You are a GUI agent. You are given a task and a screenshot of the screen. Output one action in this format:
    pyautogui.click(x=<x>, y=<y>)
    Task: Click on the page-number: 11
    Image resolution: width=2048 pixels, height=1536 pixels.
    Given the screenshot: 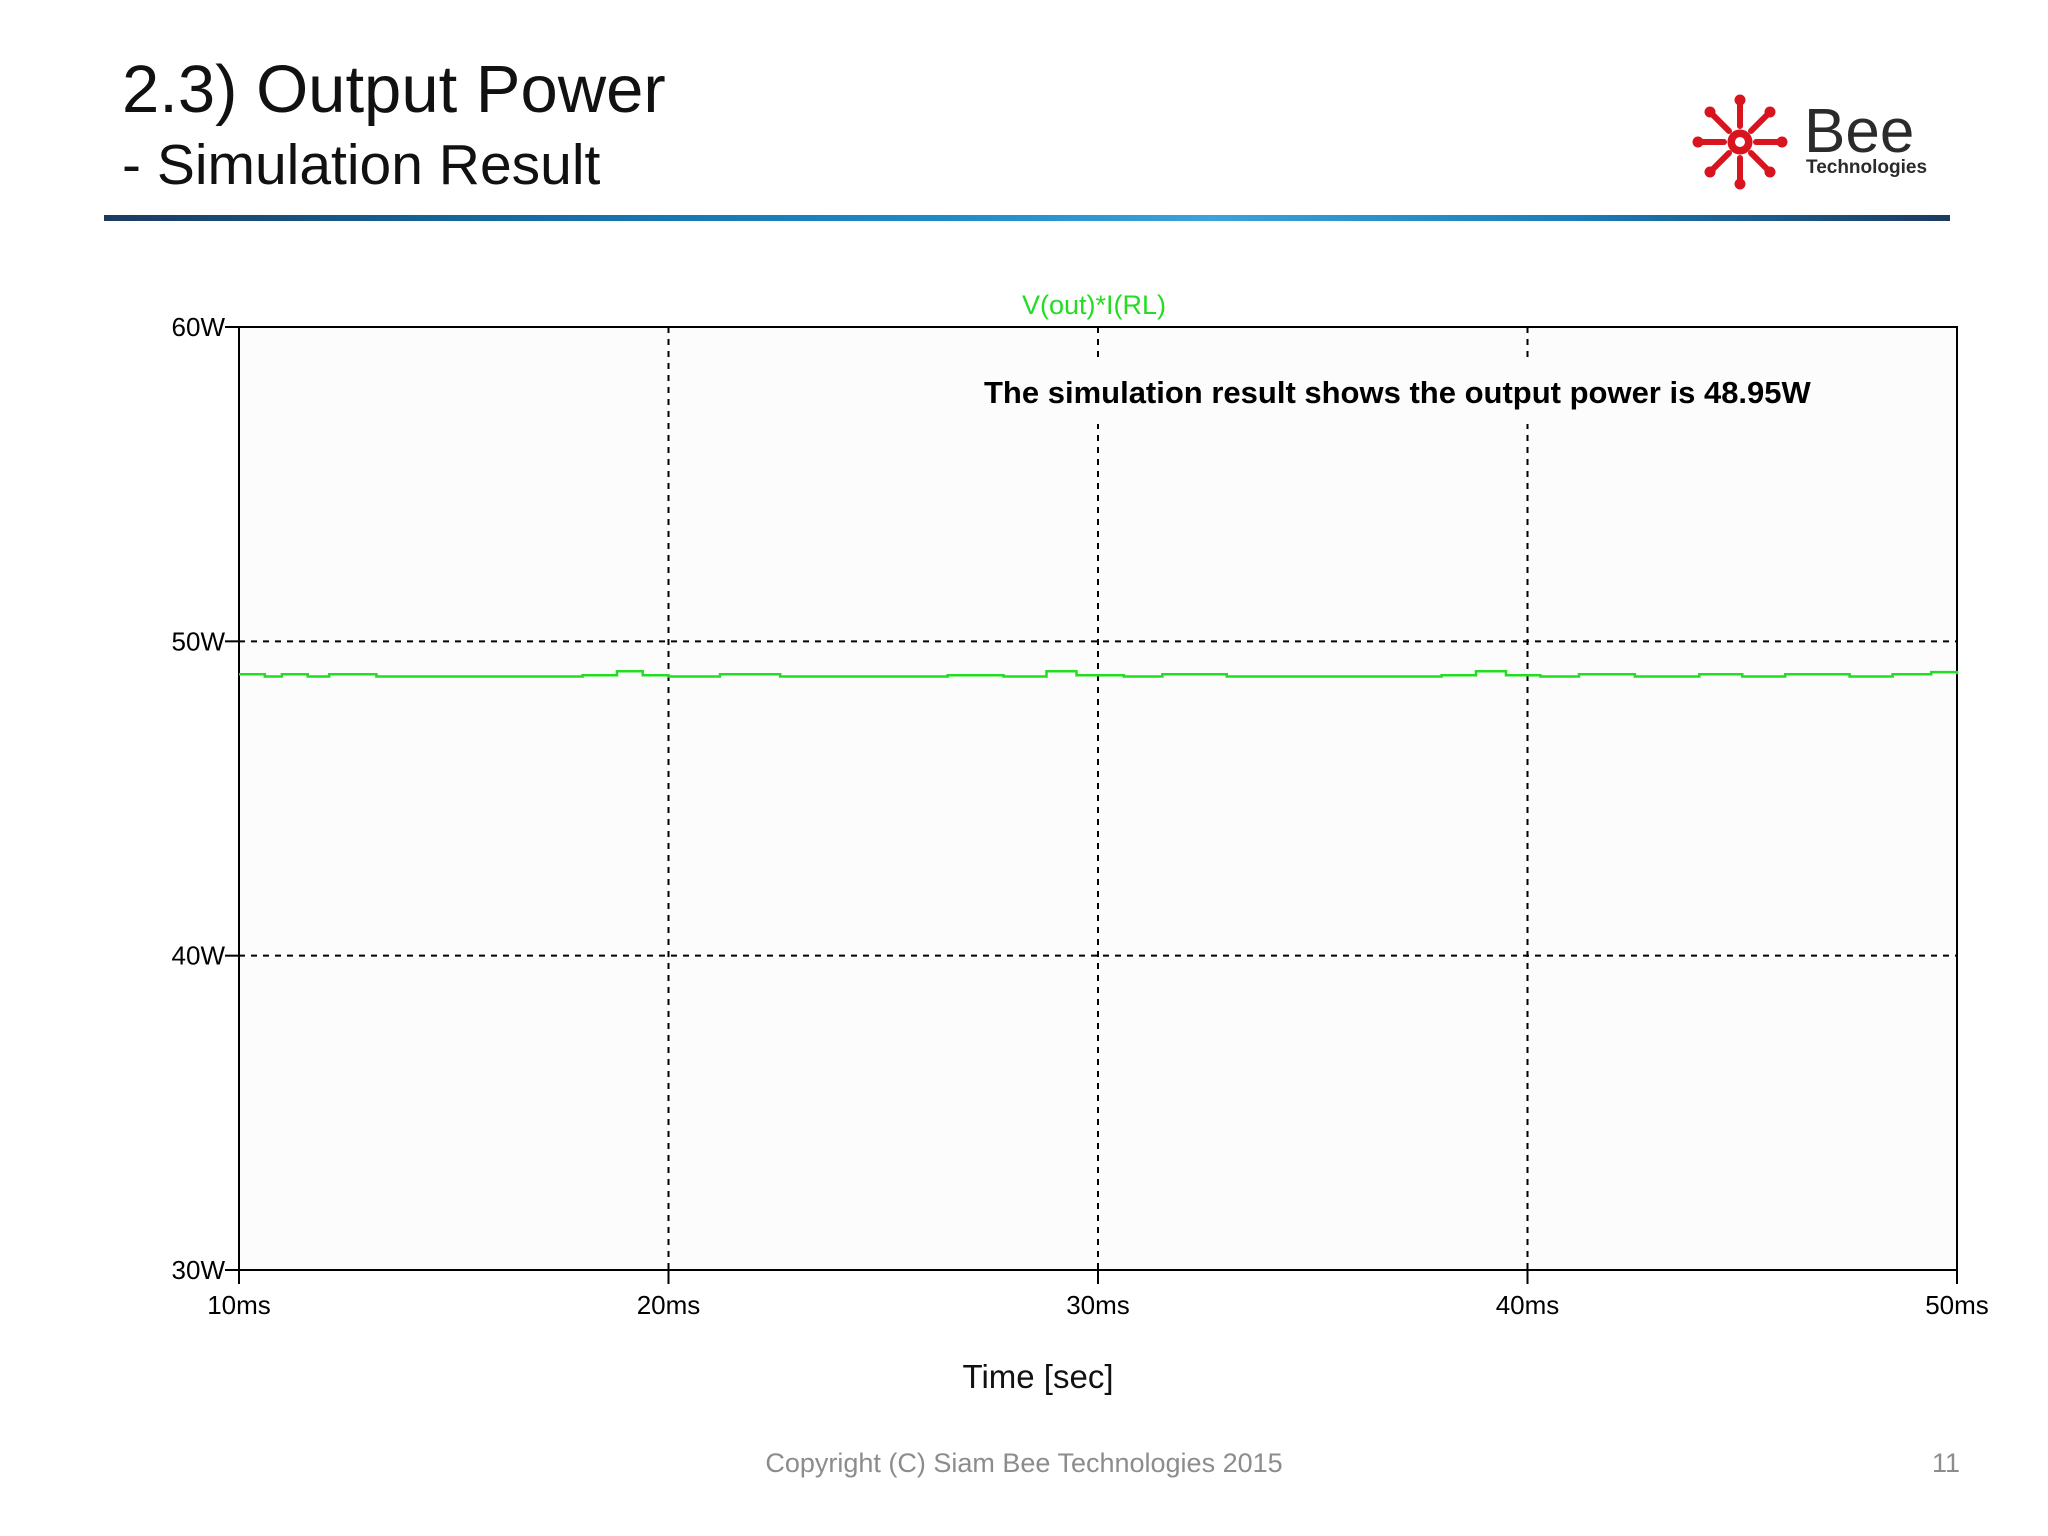 What is the action you would take?
    pyautogui.click(x=1945, y=1463)
    